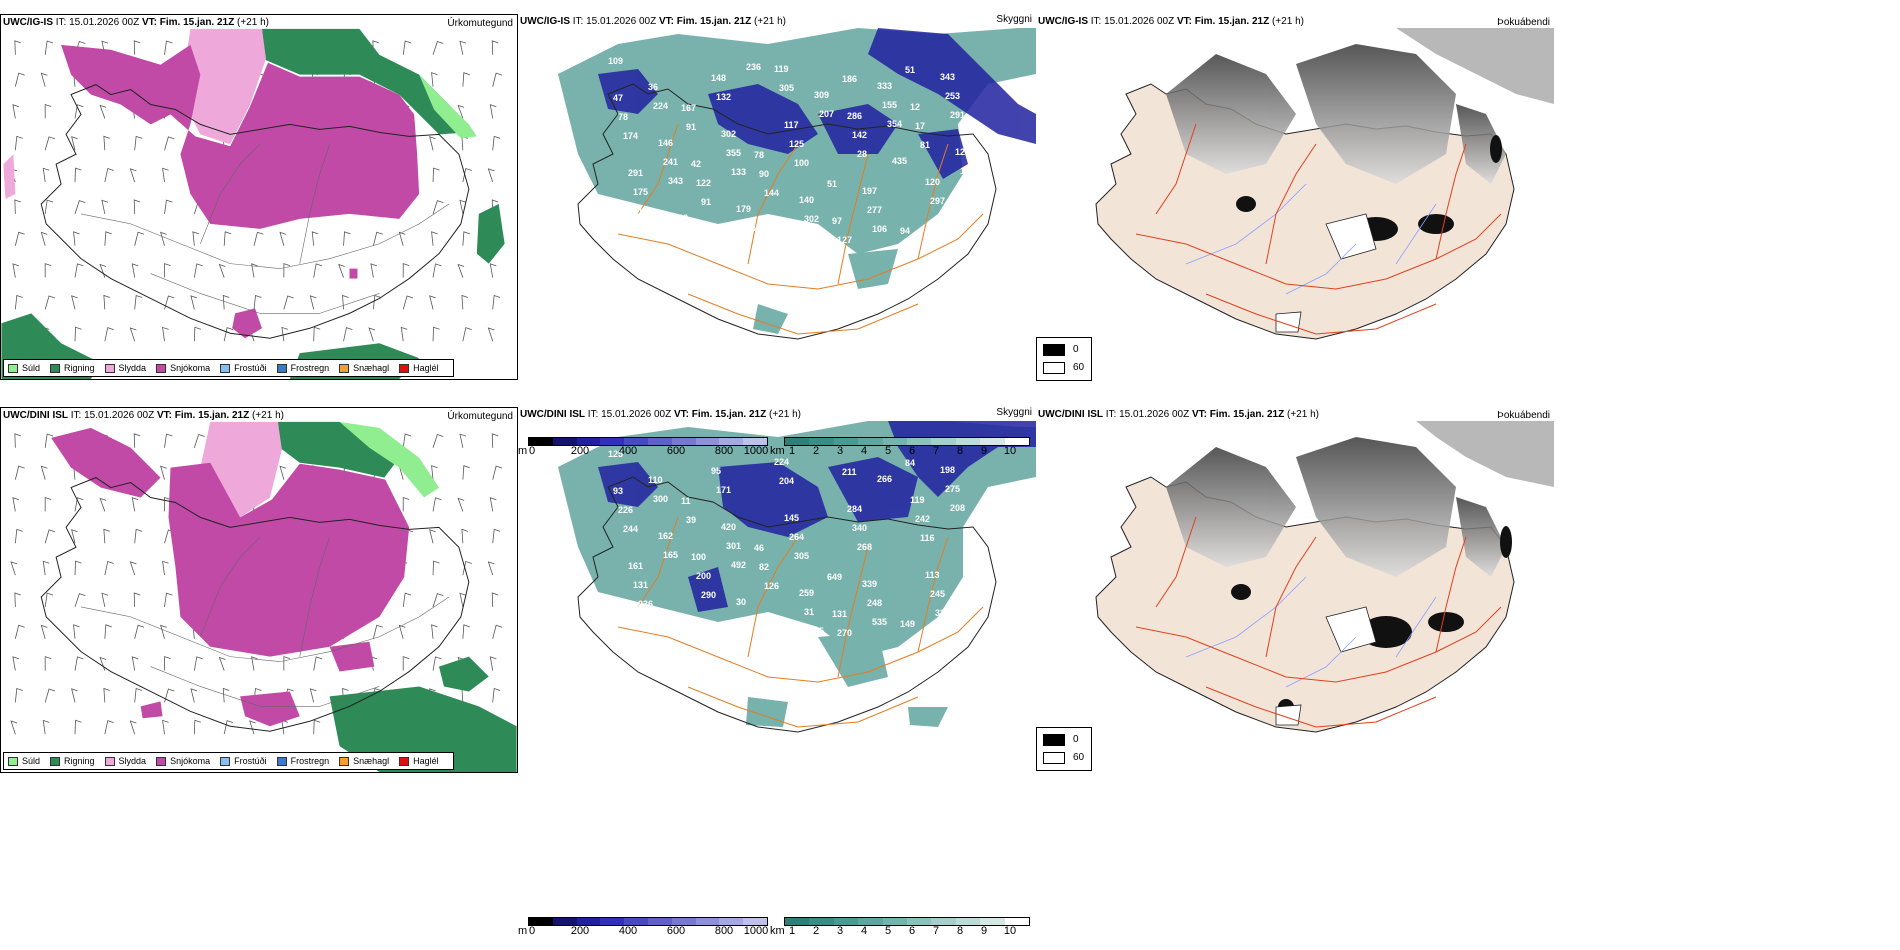 The width and height of the screenshot is (1900, 950). Describe the element at coordinates (645, 604) in the screenshot. I see `visibility-value-label: 236` at that location.